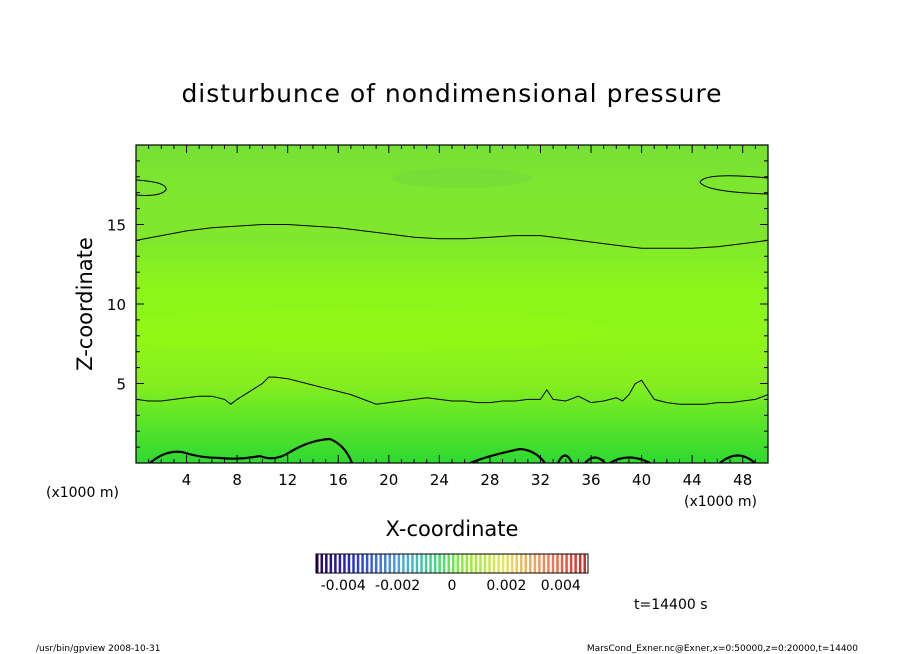 The height and width of the screenshot is (654, 904). What do you see at coordinates (452, 450) in the screenshot?
I see `contour-surface` at bounding box center [452, 450].